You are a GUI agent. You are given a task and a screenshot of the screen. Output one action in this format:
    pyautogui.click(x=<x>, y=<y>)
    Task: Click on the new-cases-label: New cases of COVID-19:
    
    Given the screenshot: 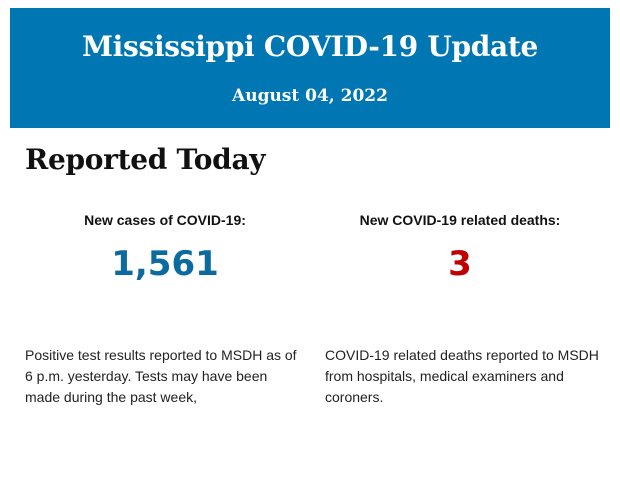 What is the action you would take?
    pyautogui.click(x=165, y=220)
    